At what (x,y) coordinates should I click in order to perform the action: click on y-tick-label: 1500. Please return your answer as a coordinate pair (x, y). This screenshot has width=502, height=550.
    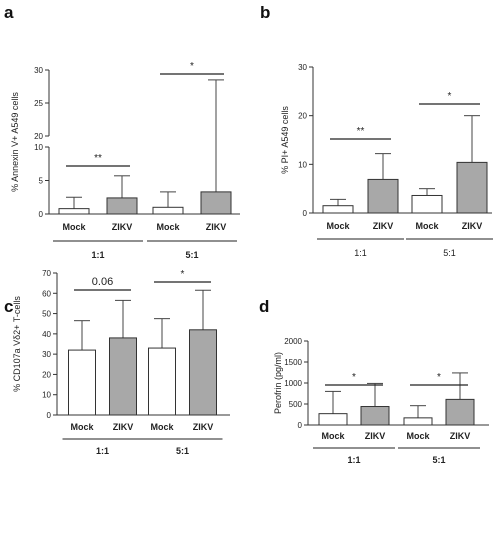
    Looking at the image, I should click on (293, 362).